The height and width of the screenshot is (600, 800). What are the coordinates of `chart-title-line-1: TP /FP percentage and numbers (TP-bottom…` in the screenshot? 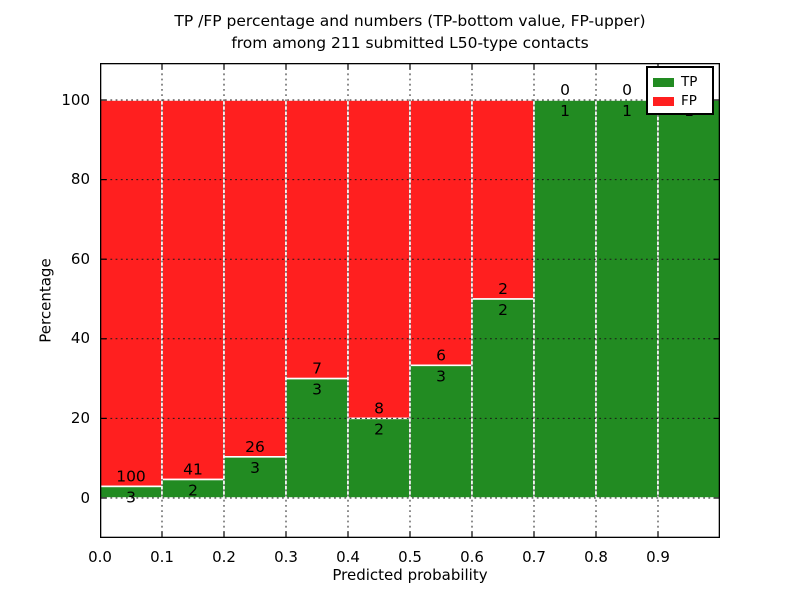 It's located at (410, 21).